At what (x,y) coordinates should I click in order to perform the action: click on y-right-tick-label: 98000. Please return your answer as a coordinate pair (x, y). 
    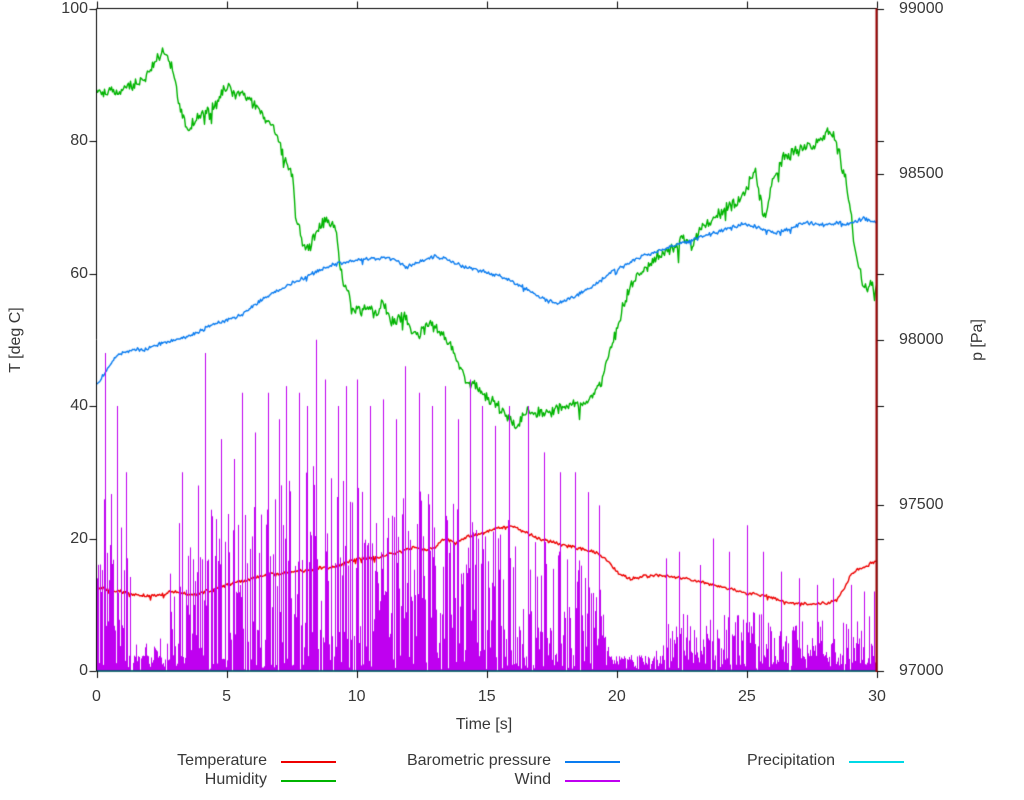
    Looking at the image, I should click on (921, 339).